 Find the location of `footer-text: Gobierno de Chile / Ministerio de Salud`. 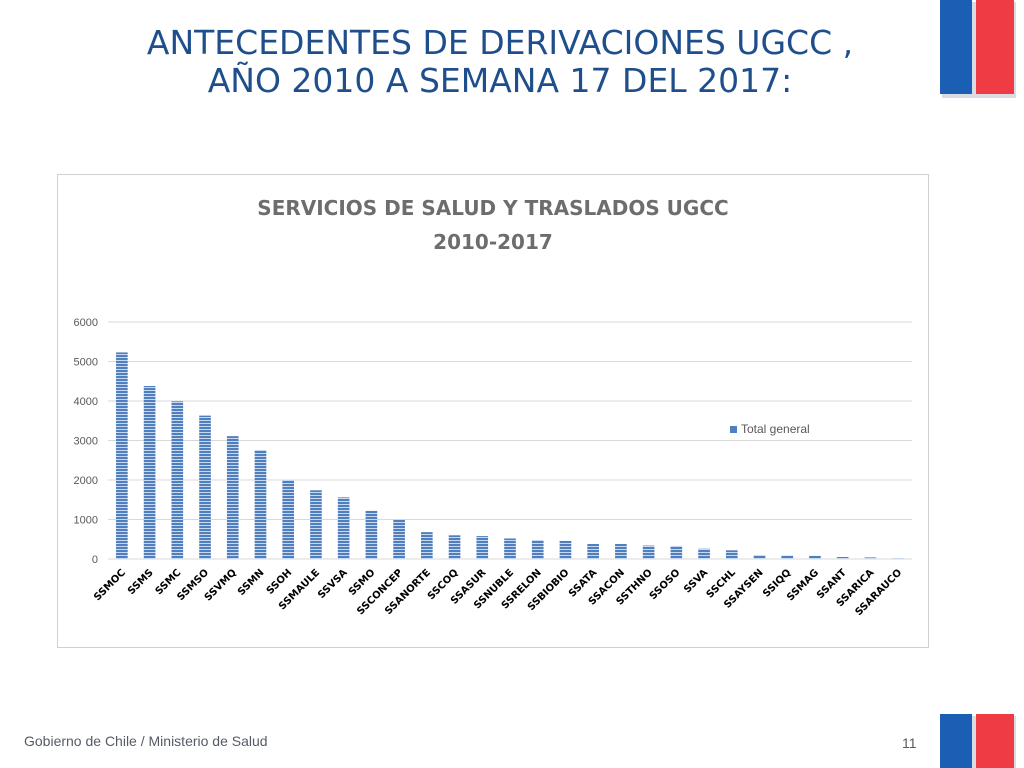

footer-text: Gobierno de Chile / Ministerio de Salud is located at coordinates (146, 741).